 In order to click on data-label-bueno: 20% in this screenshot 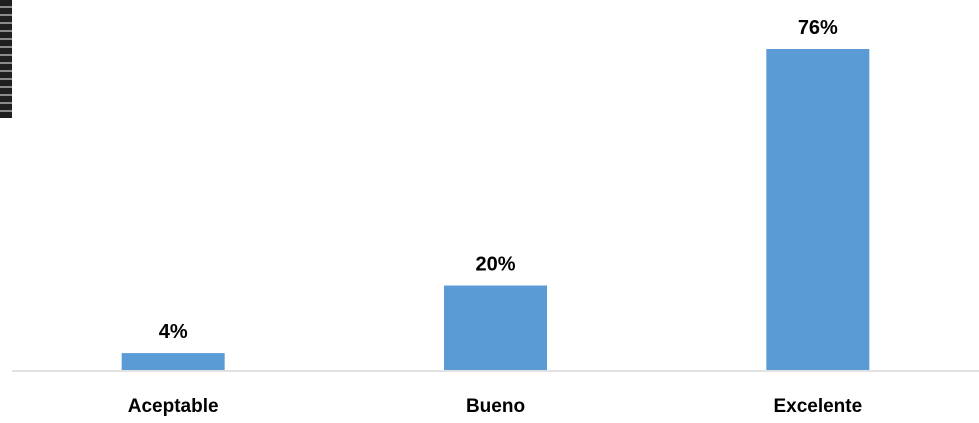, I will do `click(495, 265)`.